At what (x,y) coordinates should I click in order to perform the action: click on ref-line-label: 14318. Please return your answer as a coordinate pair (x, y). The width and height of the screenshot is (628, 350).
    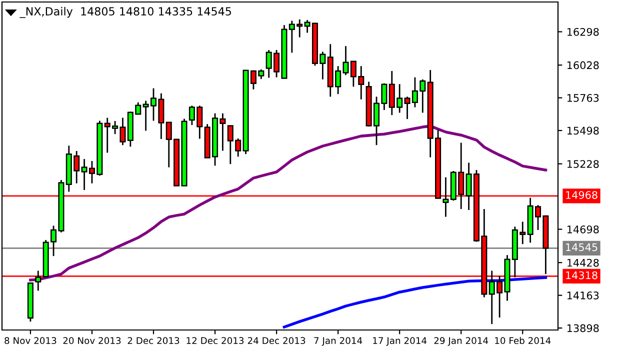
    Looking at the image, I should click on (582, 275).